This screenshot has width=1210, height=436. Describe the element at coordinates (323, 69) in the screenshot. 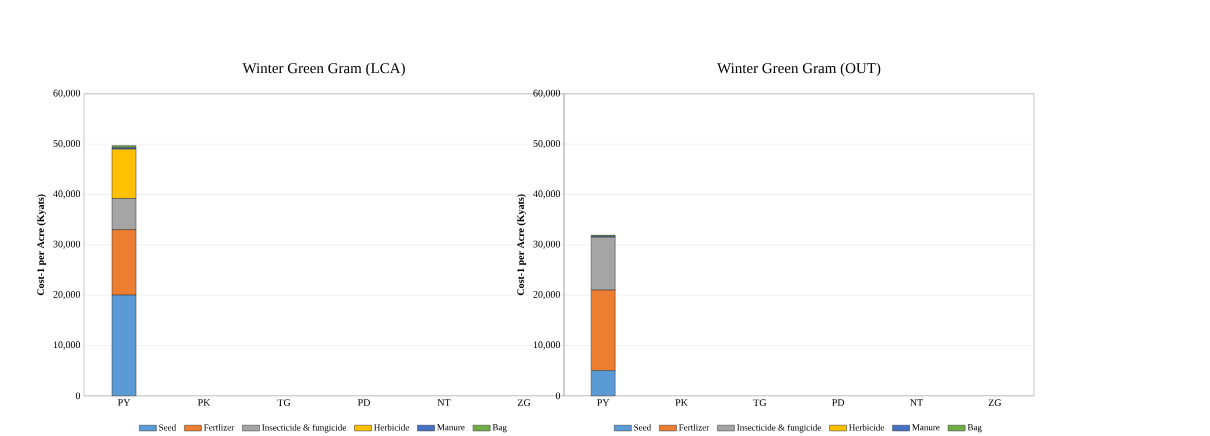

I see `chart-title: Winter Green Gram (LCA)` at that location.